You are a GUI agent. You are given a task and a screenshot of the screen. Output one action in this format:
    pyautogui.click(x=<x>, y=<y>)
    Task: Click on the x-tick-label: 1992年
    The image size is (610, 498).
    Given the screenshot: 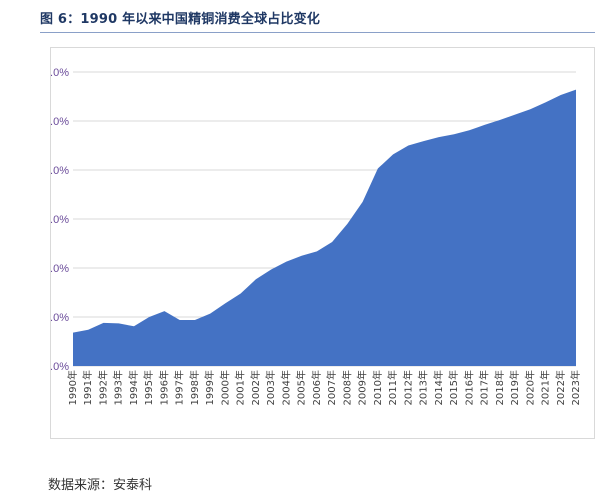 What is the action you would take?
    pyautogui.click(x=102, y=387)
    